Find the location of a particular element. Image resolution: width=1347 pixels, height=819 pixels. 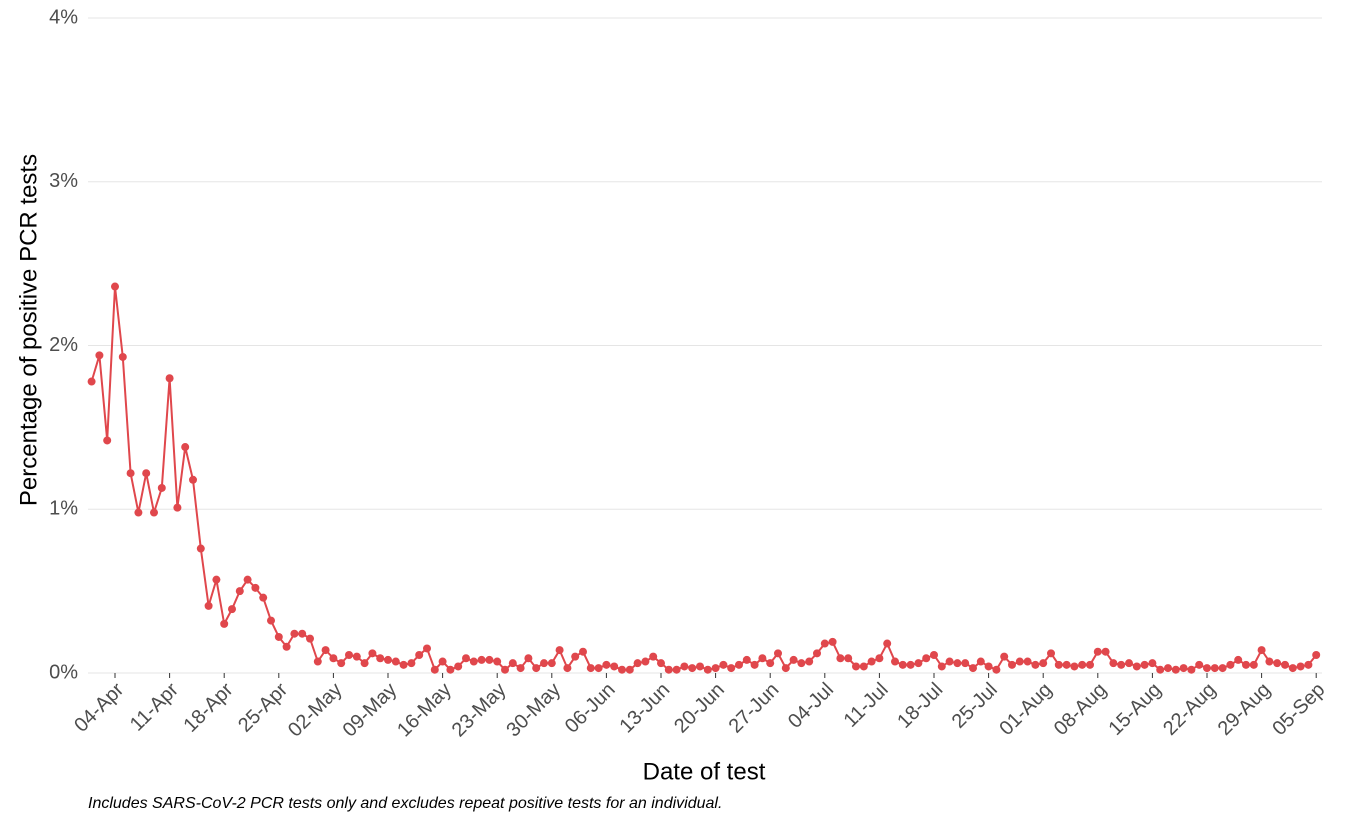

x-tick-label: 02-May is located at coordinates (315, 710).